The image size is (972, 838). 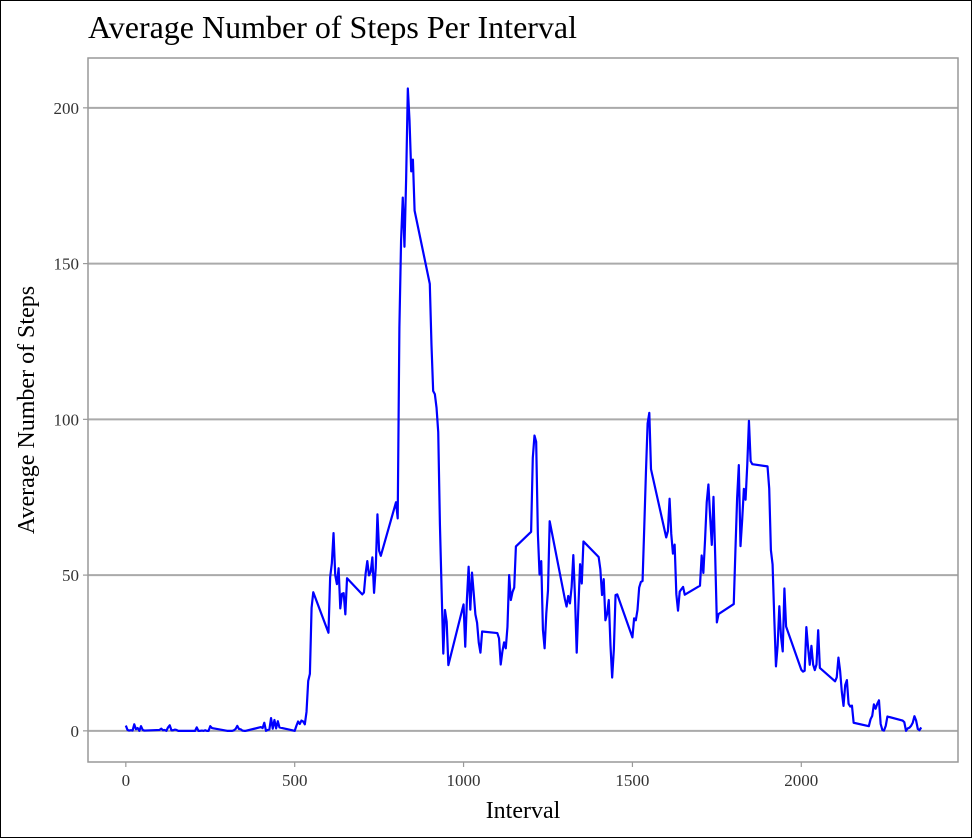 I want to click on y-axis-title: Average Number of Steps, so click(x=27, y=410).